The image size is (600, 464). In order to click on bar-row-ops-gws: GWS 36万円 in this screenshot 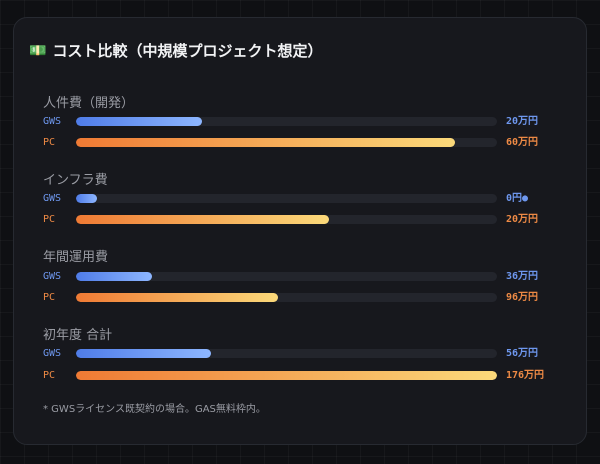, I will do `click(303, 277)`.